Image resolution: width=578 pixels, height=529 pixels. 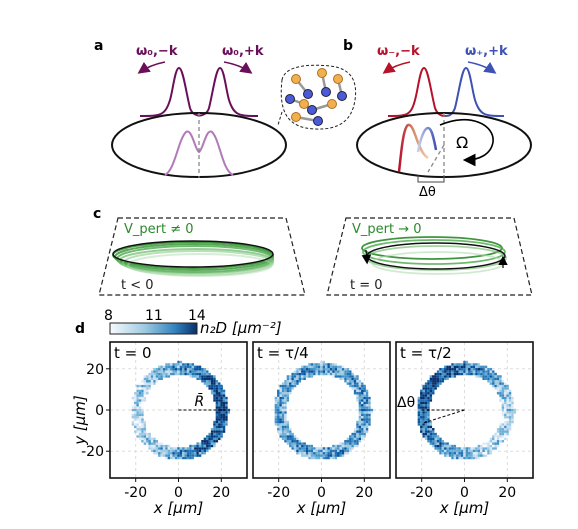 What do you see at coordinates (199, 153) in the screenshot?
I see `wavefunction-inner` at bounding box center [199, 153].